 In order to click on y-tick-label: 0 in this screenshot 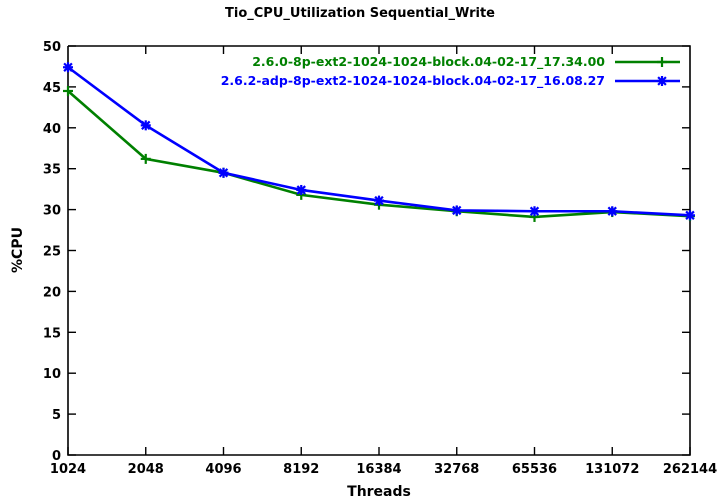, I will do `click(56, 456)`.